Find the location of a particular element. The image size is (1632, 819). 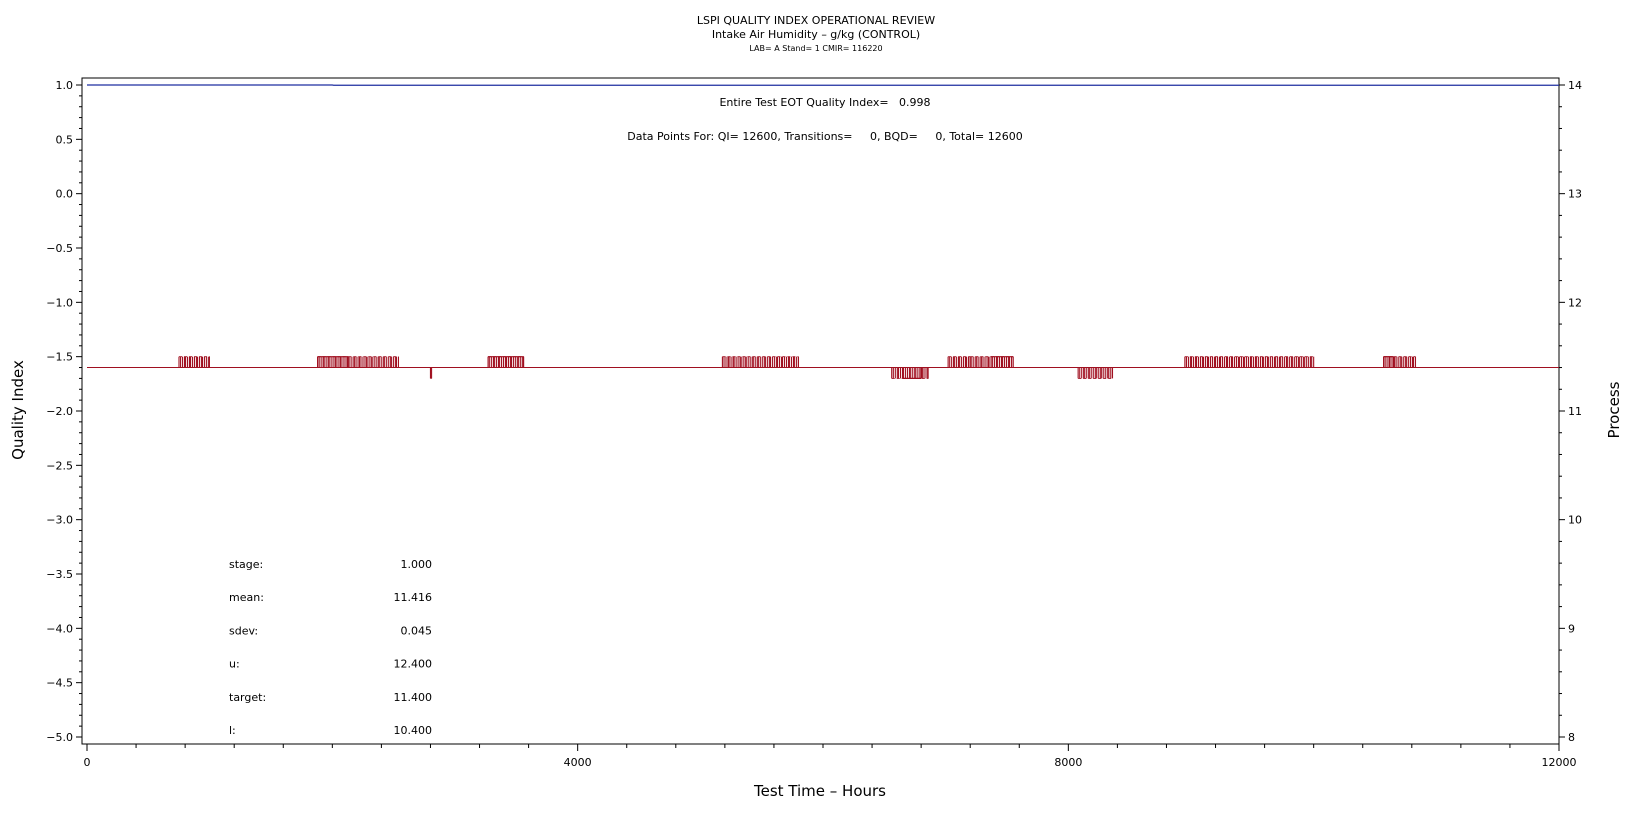

y-left-tick-label: −2.5 is located at coordinates (59, 465).